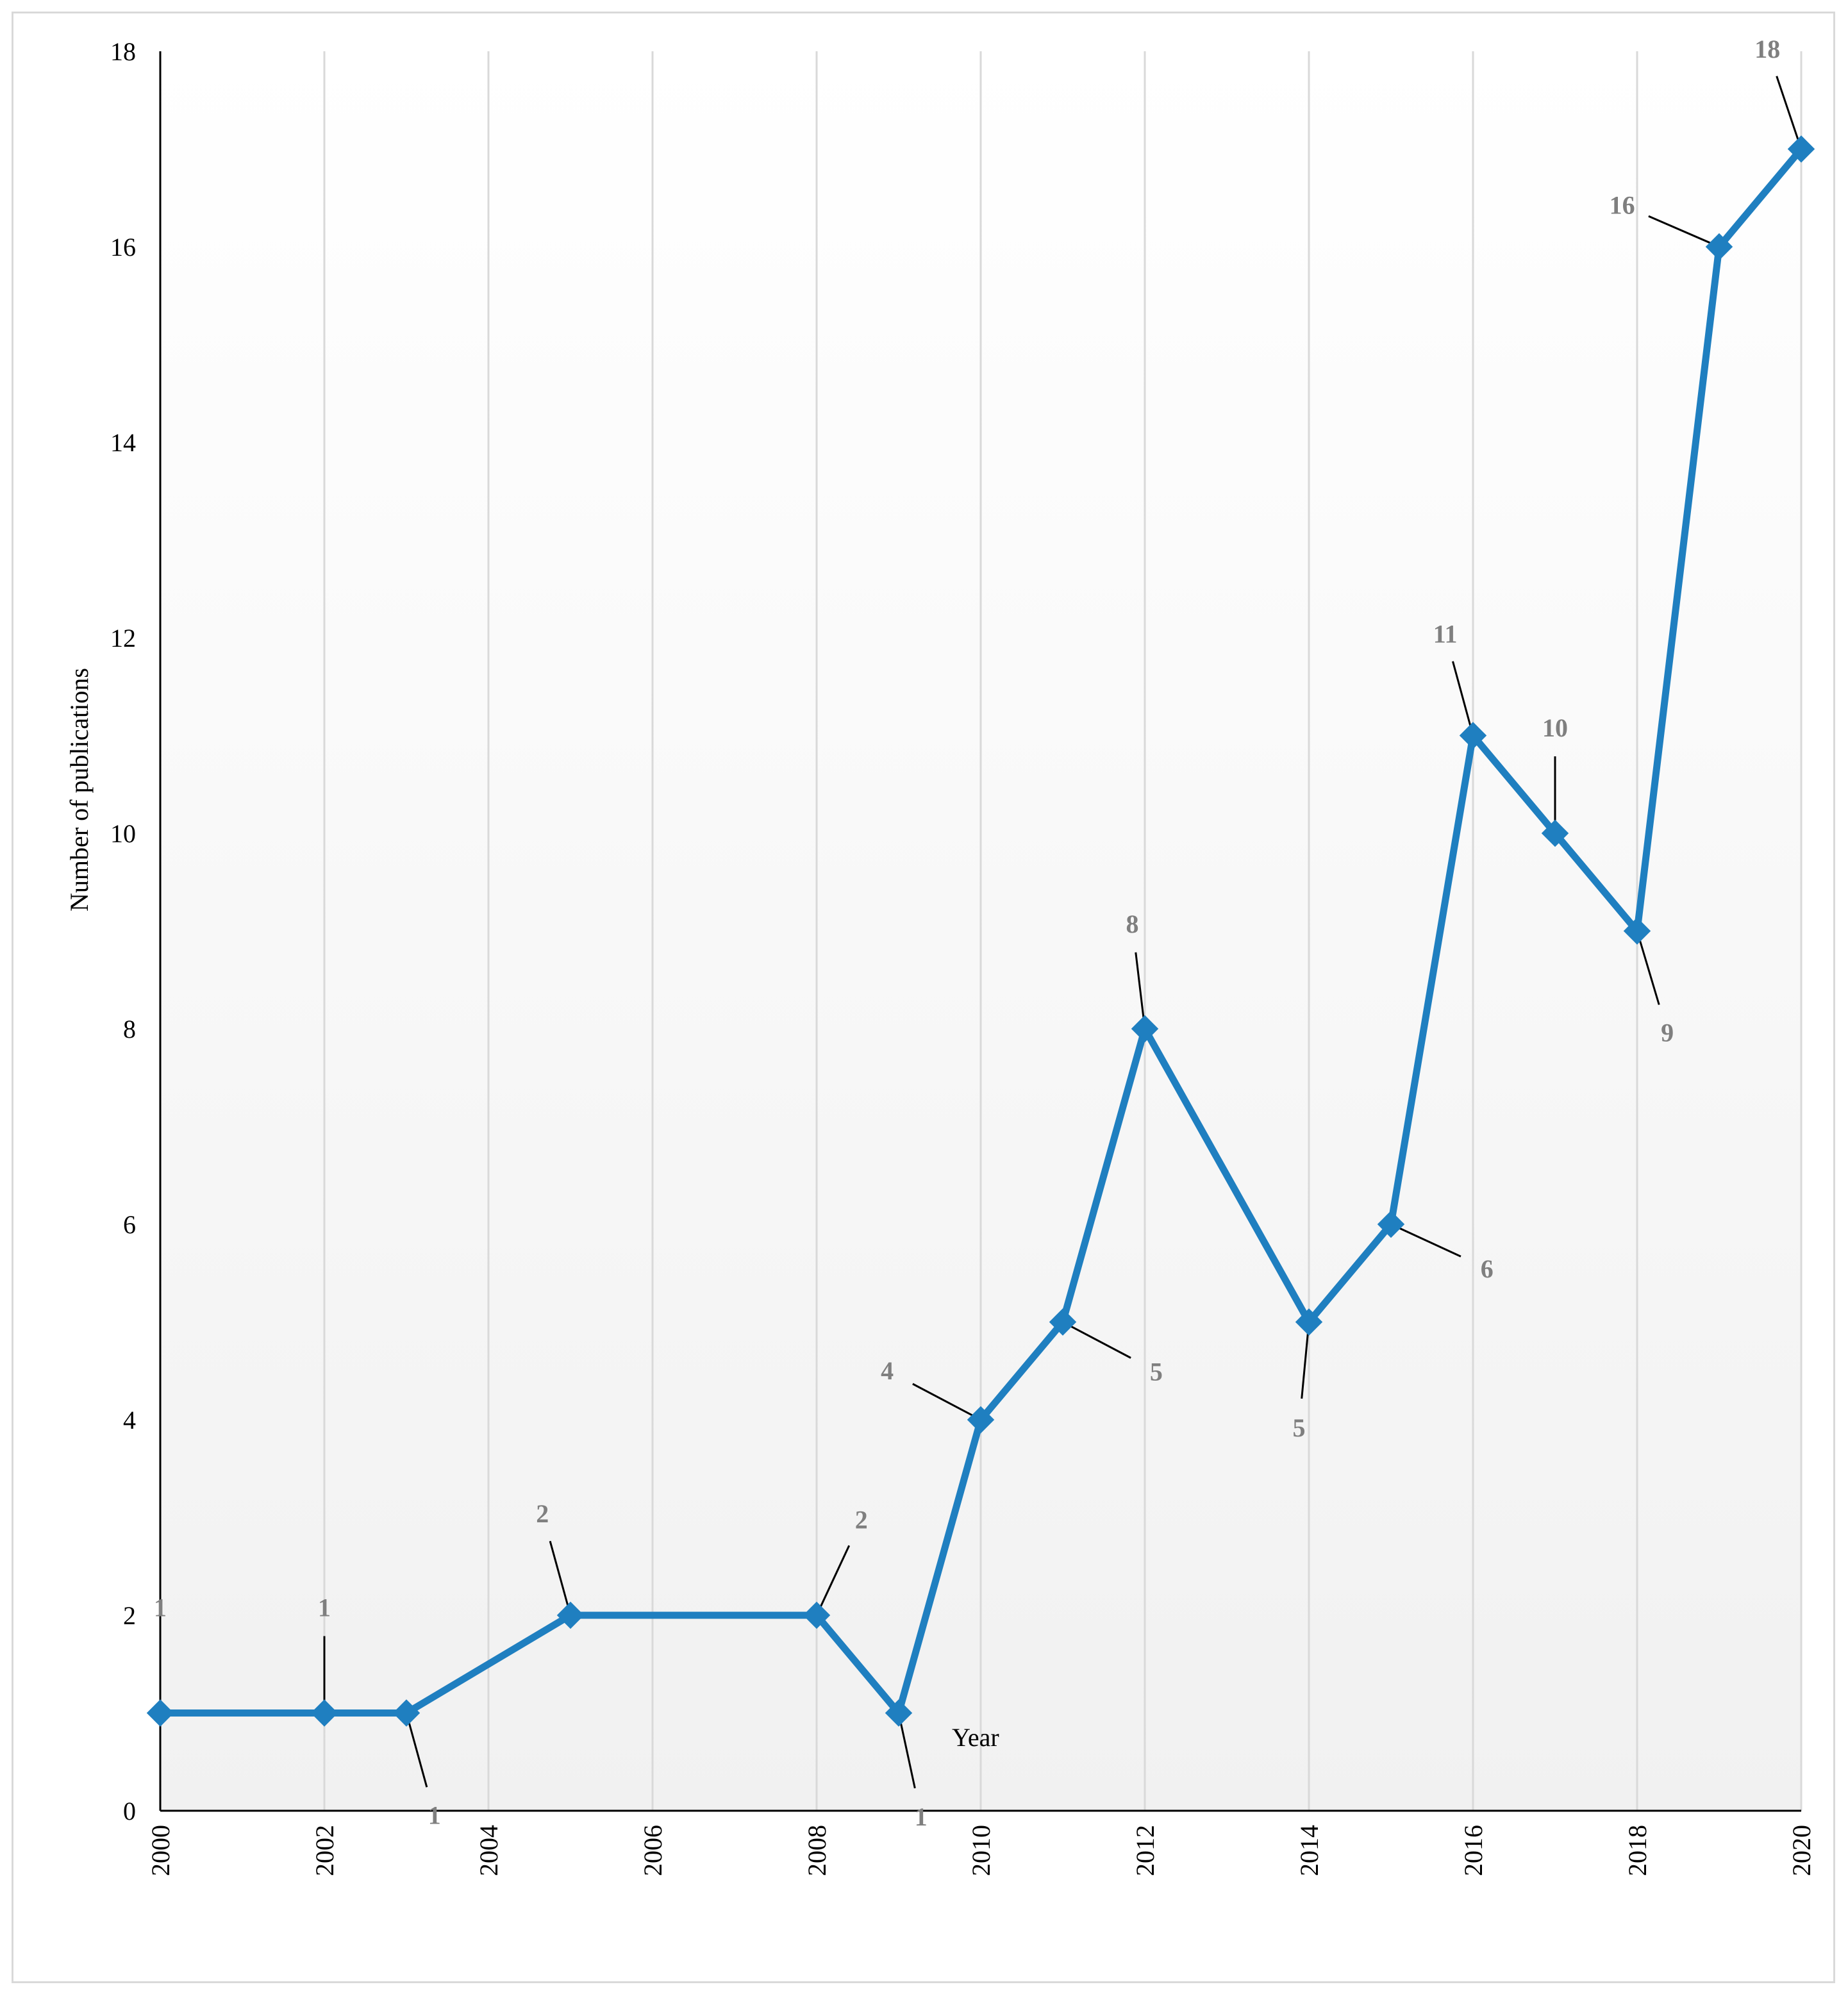 This screenshot has height=1996, width=1848. Describe the element at coordinates (1487, 1268) in the screenshot. I see `data-label-2015: 6` at that location.